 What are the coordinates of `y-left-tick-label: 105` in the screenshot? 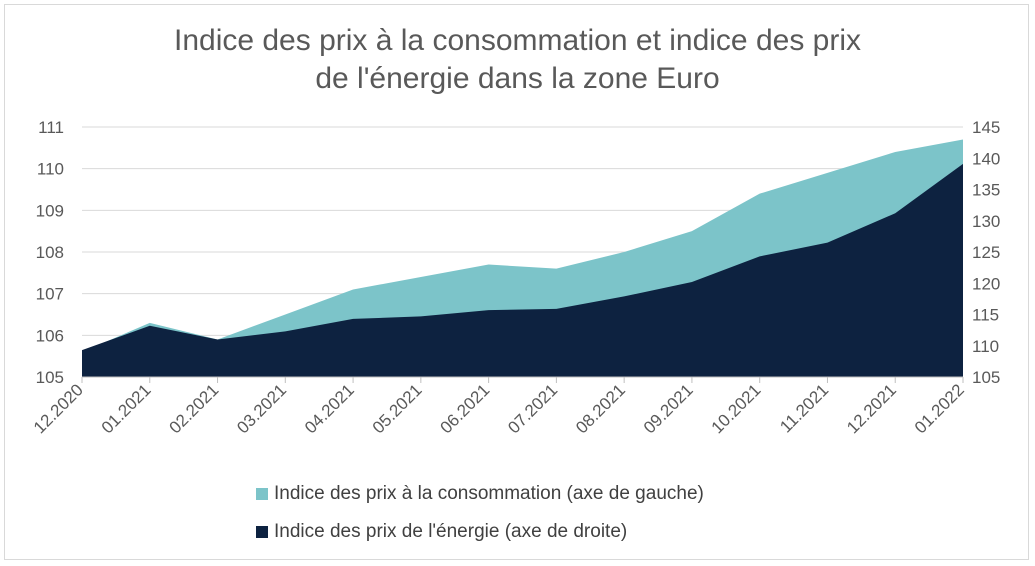 It's located at (50, 377).